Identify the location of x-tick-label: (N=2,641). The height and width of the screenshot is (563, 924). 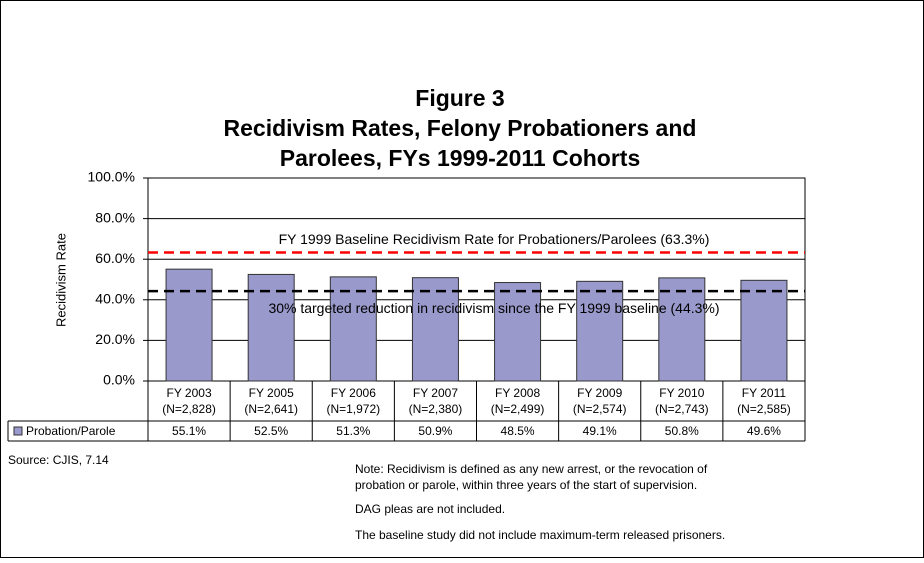
(271, 409).